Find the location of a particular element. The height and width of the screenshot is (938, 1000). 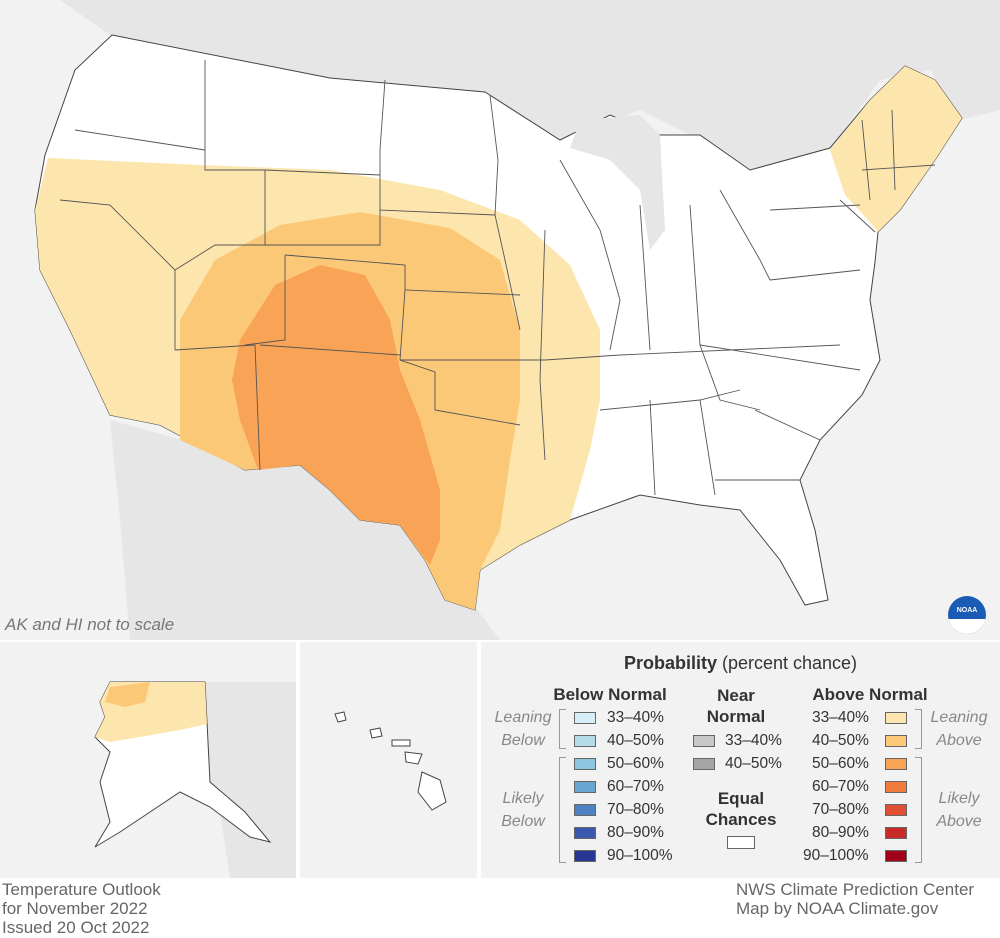

legend-title: Probability (percent chance) is located at coordinates (740, 663).